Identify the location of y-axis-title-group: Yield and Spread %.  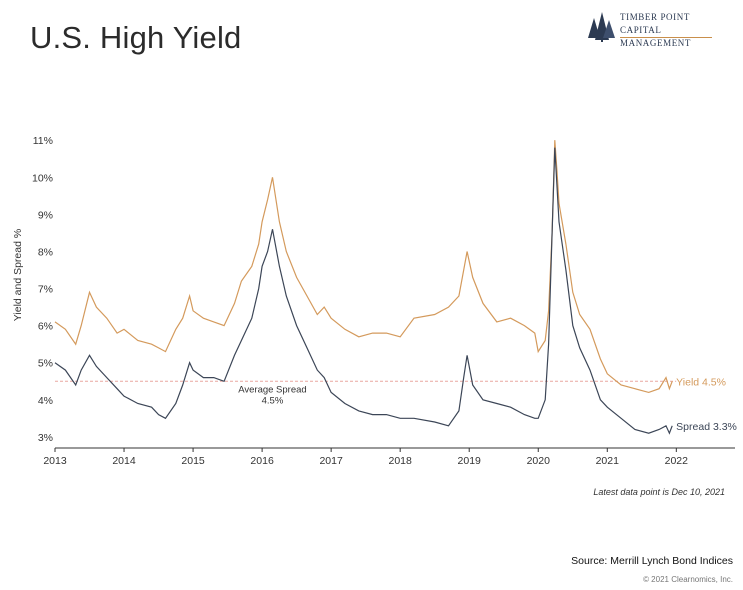
(18, 275).